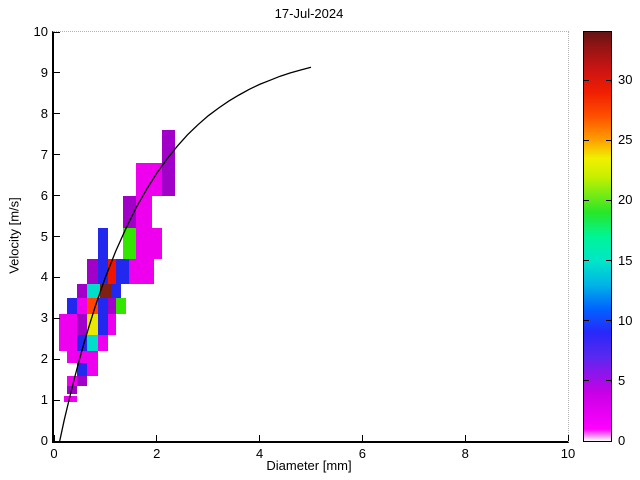 The width and height of the screenshot is (640, 480). I want to click on colorbar: 0 5 10 15 20 25 30, so click(607, 239).